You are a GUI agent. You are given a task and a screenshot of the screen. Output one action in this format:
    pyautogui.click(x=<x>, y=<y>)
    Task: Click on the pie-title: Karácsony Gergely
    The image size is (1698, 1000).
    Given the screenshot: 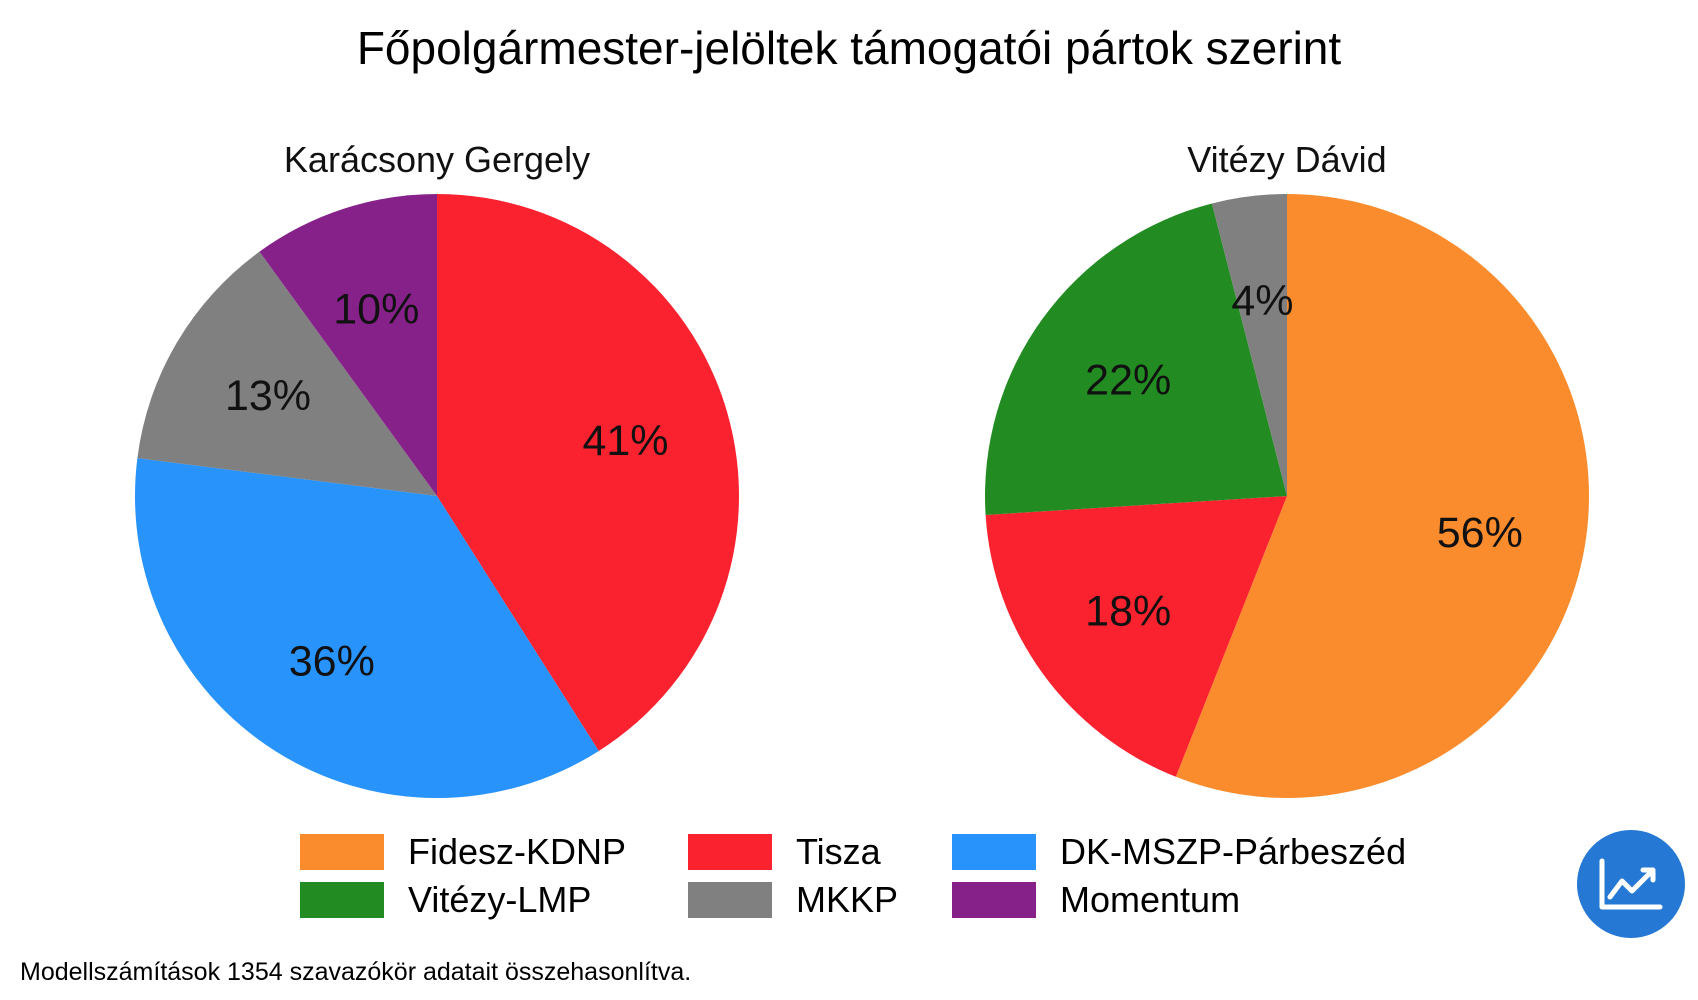 What is the action you would take?
    pyautogui.click(x=437, y=159)
    